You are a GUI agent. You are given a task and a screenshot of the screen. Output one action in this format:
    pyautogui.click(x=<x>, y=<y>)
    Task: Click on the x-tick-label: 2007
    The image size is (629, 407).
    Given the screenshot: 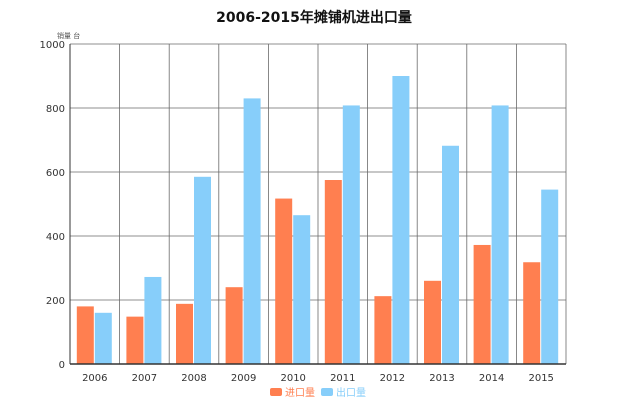 What is the action you would take?
    pyautogui.click(x=144, y=378)
    